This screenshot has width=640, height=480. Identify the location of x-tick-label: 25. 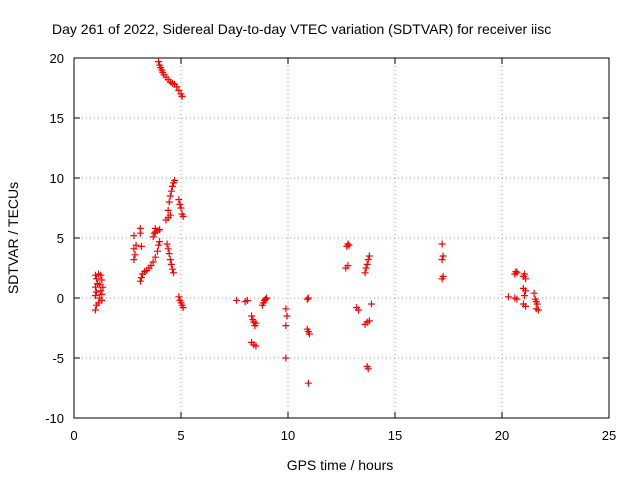
(609, 435).